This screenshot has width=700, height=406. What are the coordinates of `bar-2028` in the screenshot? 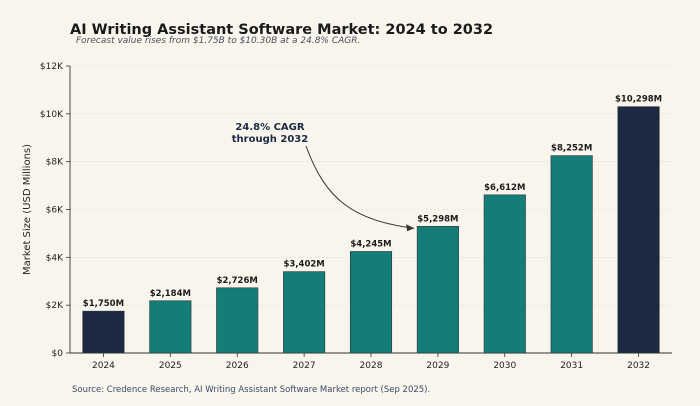 It's located at (371, 302).